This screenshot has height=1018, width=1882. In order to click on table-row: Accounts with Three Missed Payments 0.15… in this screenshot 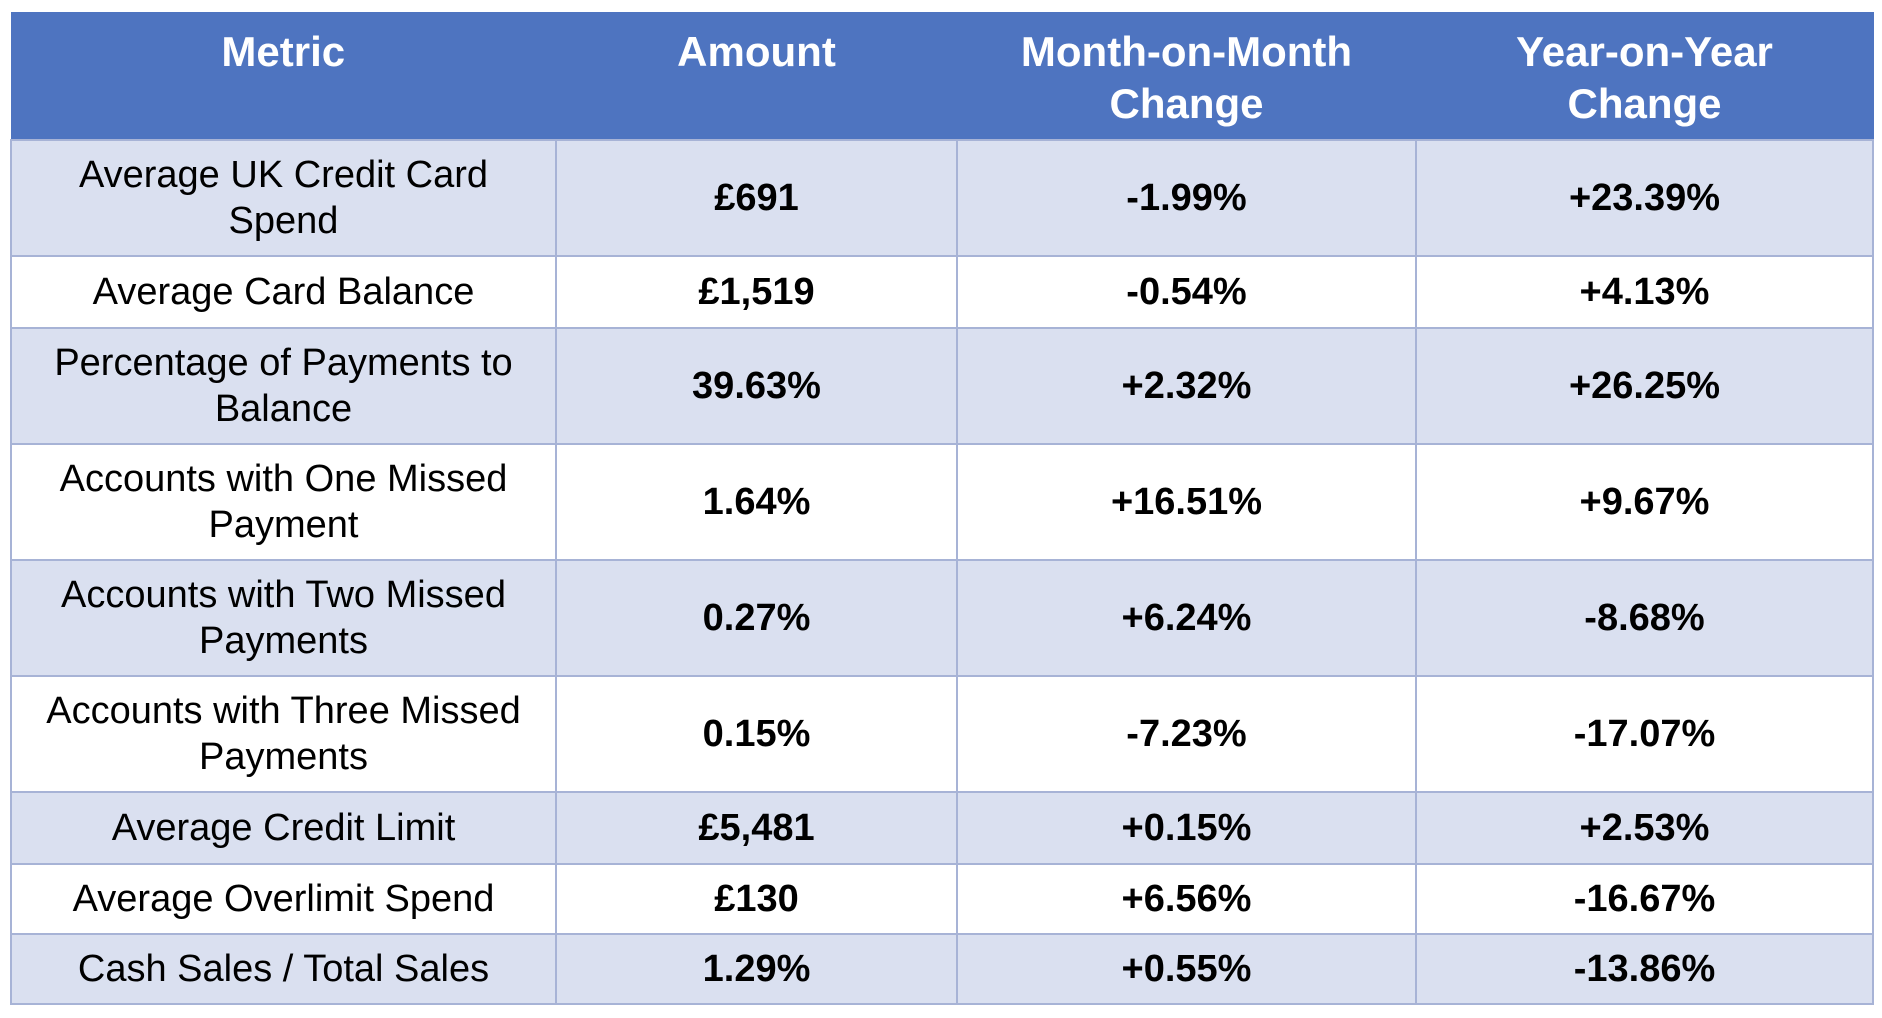, I will do `click(942, 734)`.